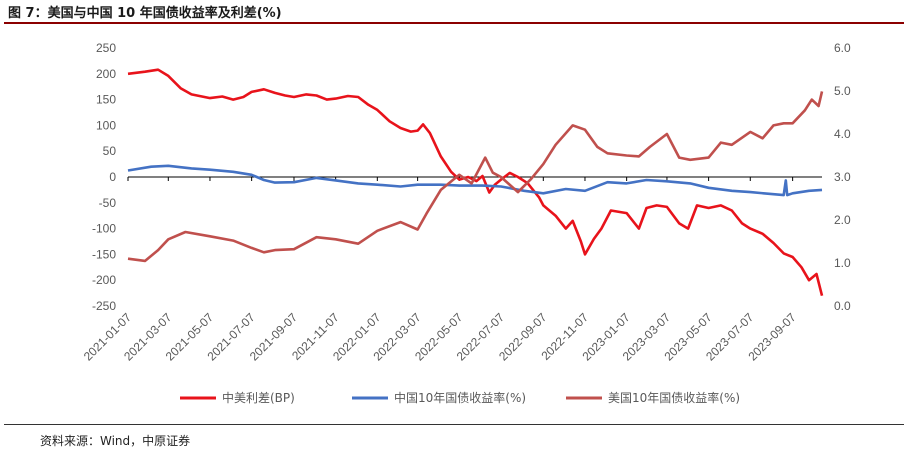  What do you see at coordinates (104, 306) in the screenshot?
I see `left-tick-label: -250` at bounding box center [104, 306].